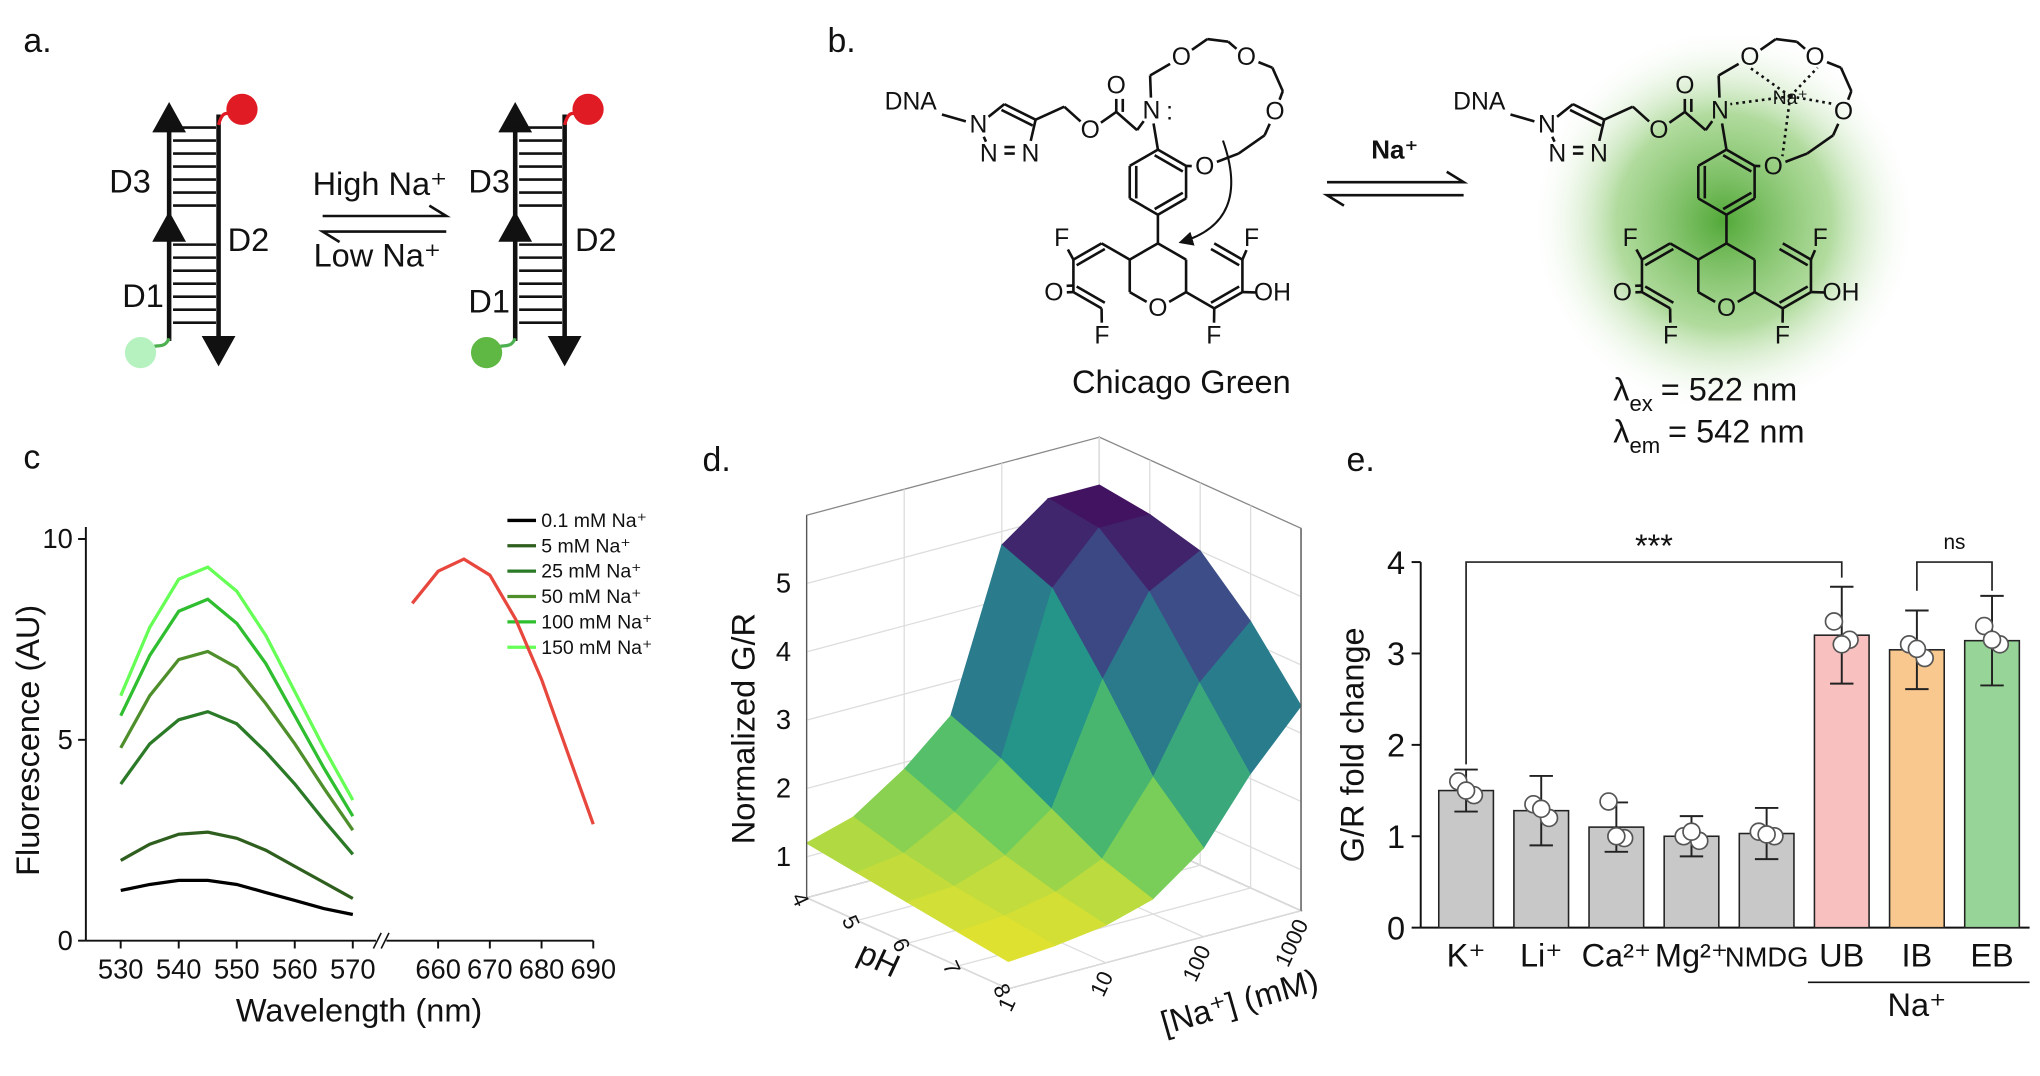 Image resolution: width=2040 pixels, height=1076 pixels. I want to click on subscript: em, so click(1645, 445).